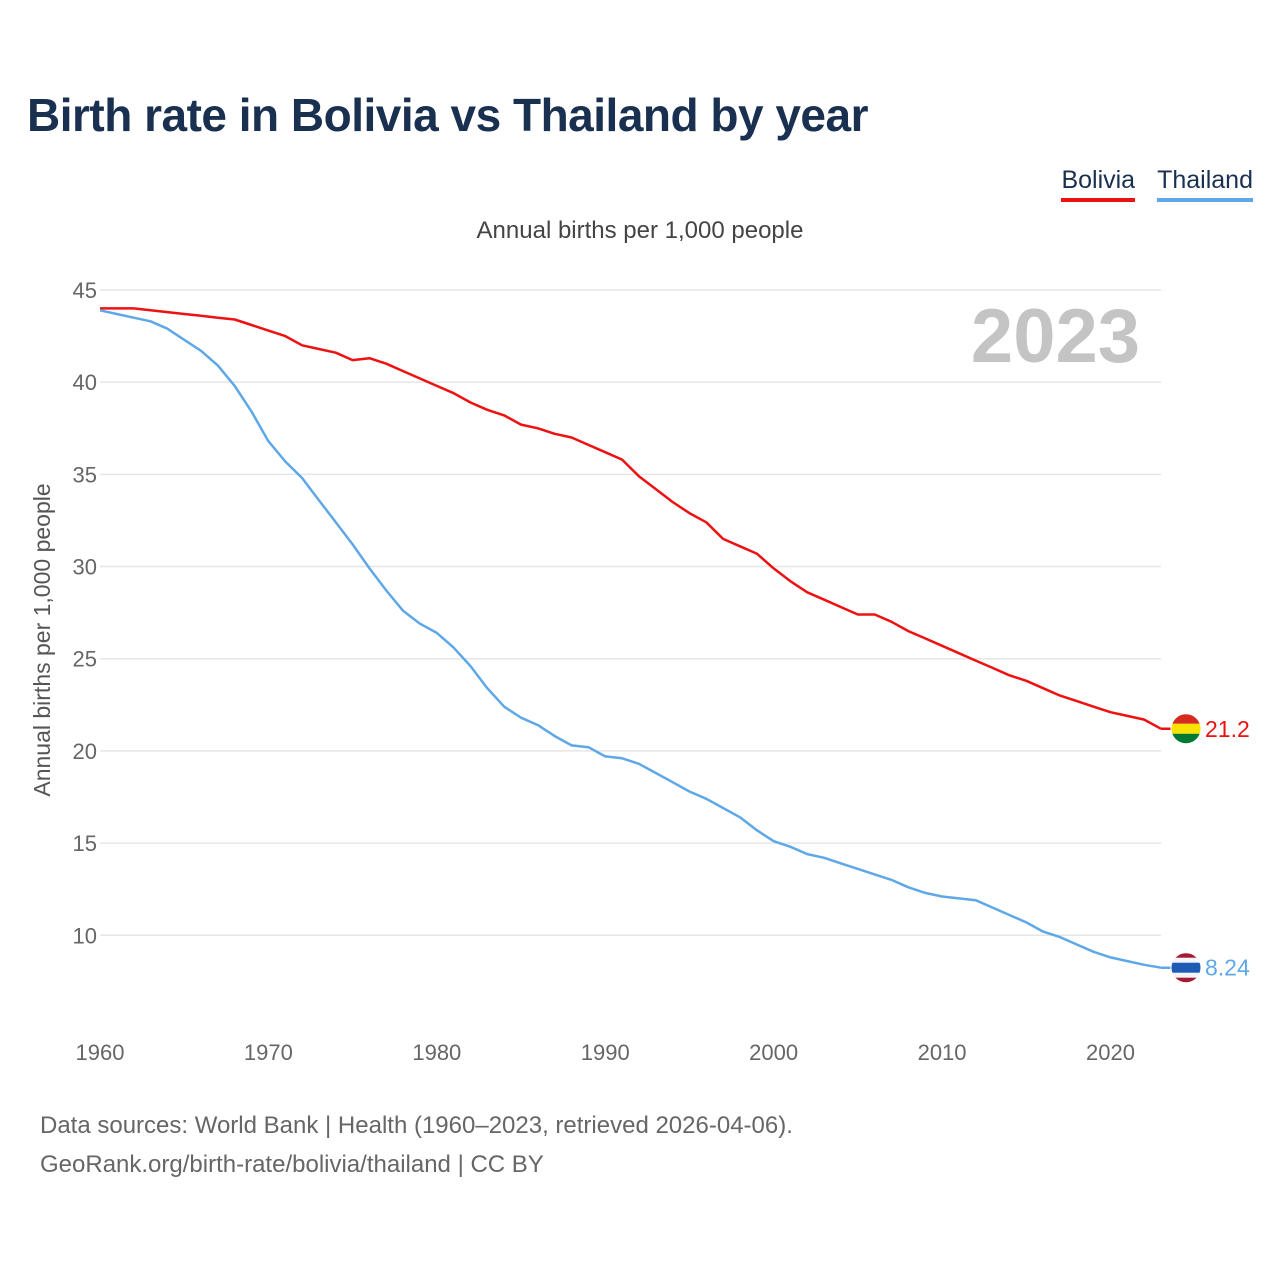 This screenshot has height=1280, width=1280. Describe the element at coordinates (1227, 729) in the screenshot. I see `end-value-label-bolivia: 21.2` at that location.